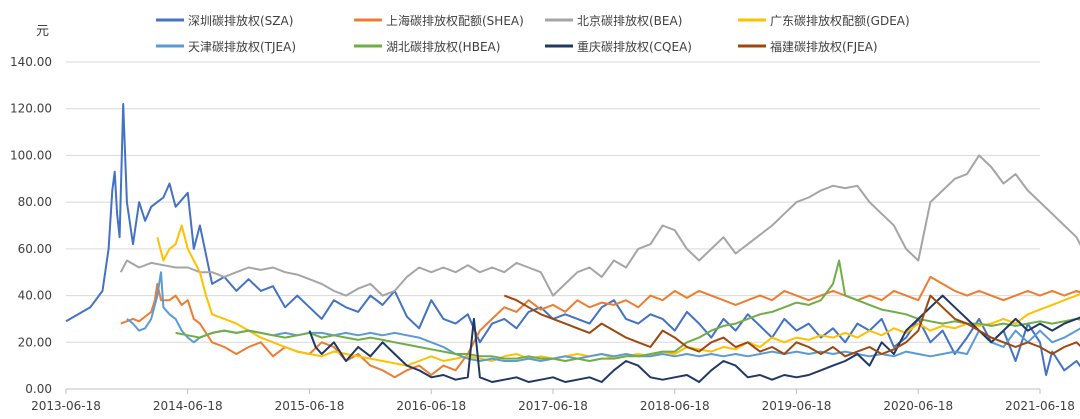 The height and width of the screenshot is (419, 1080). What do you see at coordinates (431, 406) in the screenshot?
I see `x-tick-label: 2016-06-18` at bounding box center [431, 406].